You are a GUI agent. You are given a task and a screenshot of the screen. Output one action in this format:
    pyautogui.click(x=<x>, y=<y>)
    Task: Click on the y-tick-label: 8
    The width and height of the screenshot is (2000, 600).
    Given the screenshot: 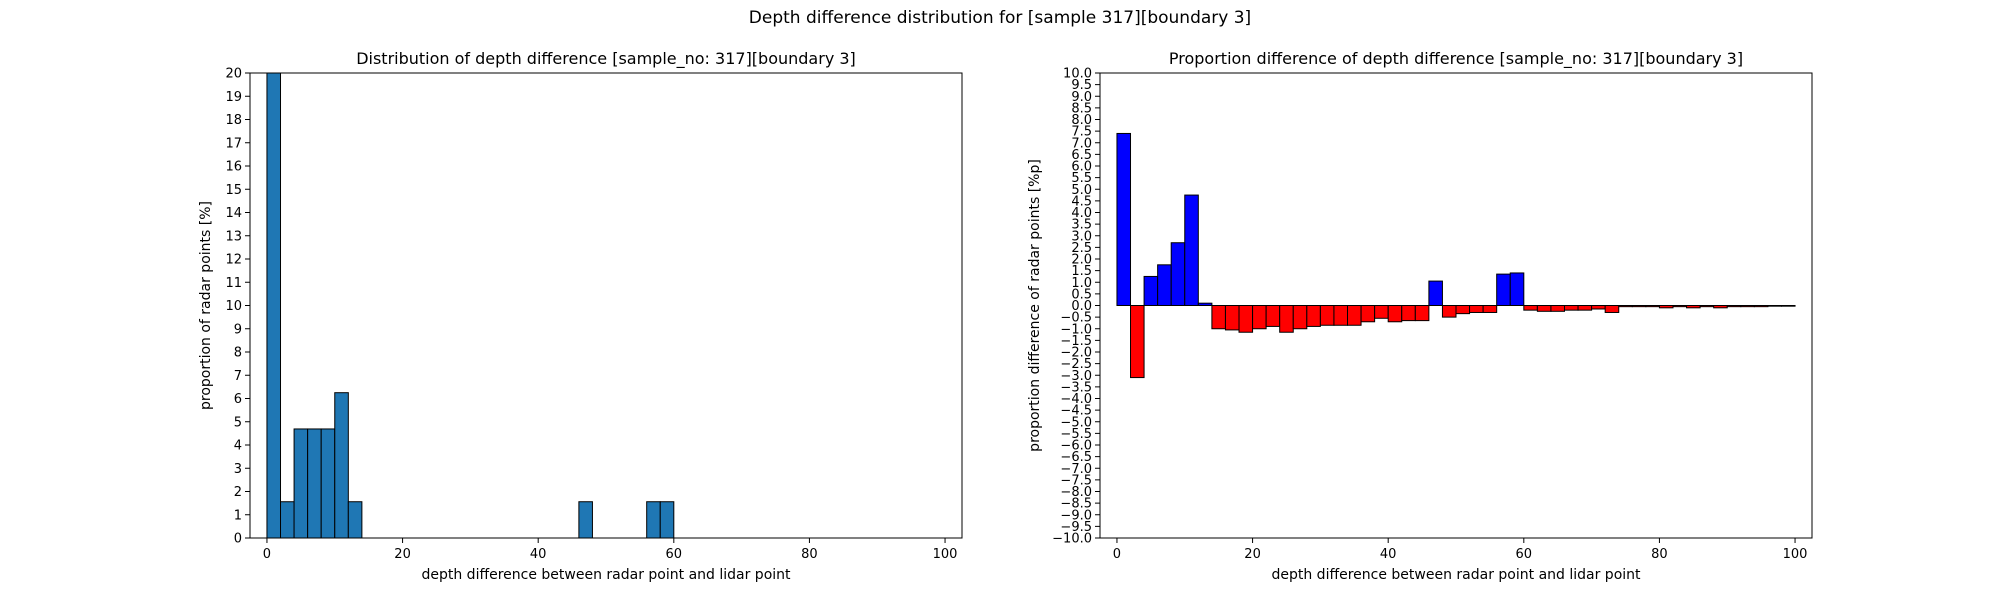 What is the action you would take?
    pyautogui.click(x=238, y=353)
    